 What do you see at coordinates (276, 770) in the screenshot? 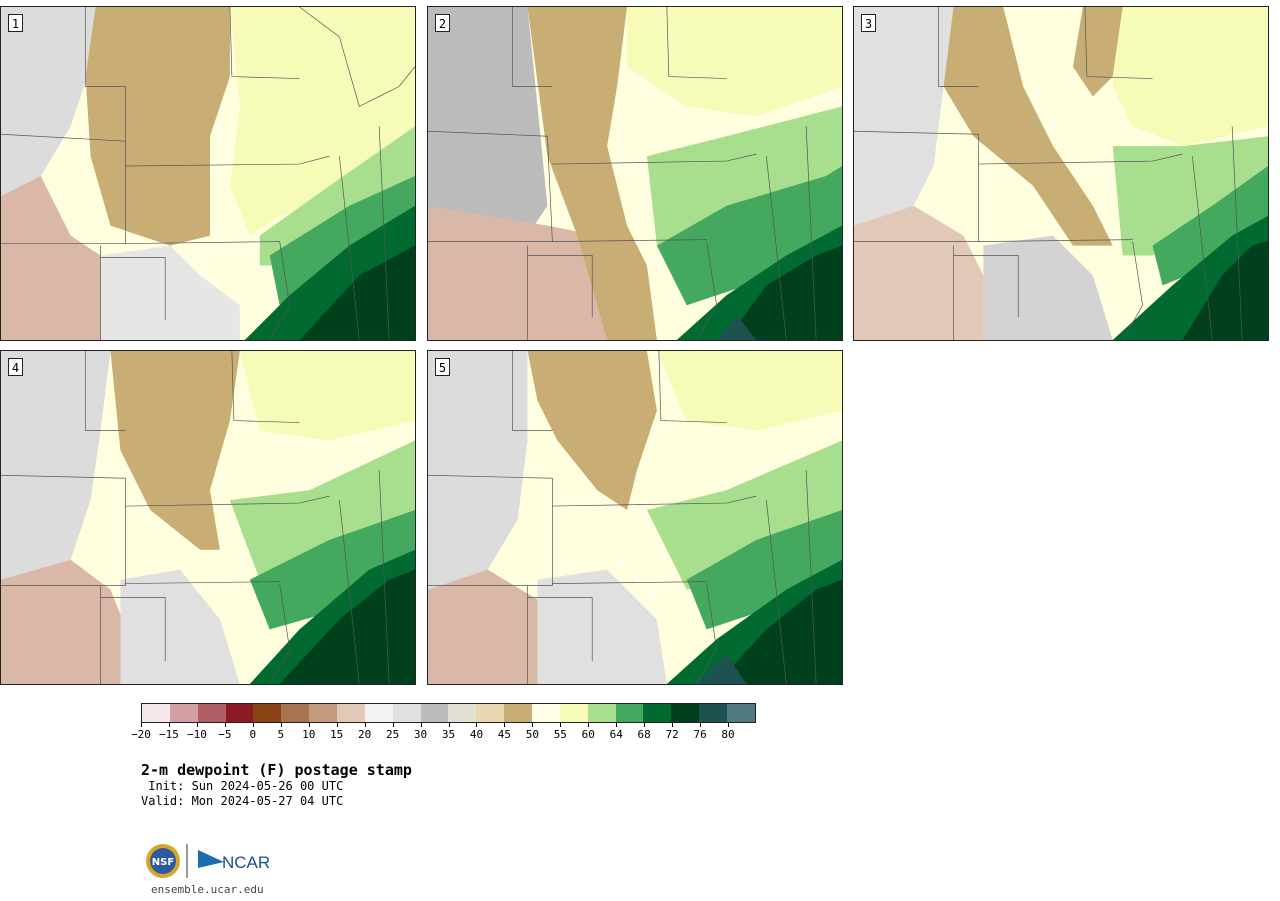
I see `product-title: 2-m dewpoint (F) postage stamp` at bounding box center [276, 770].